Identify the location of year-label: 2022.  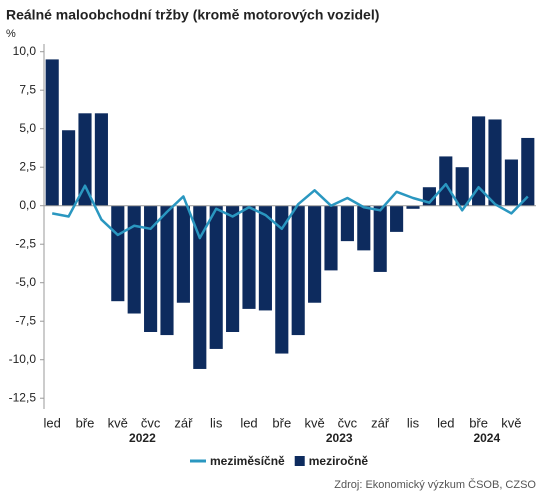
(142, 438).